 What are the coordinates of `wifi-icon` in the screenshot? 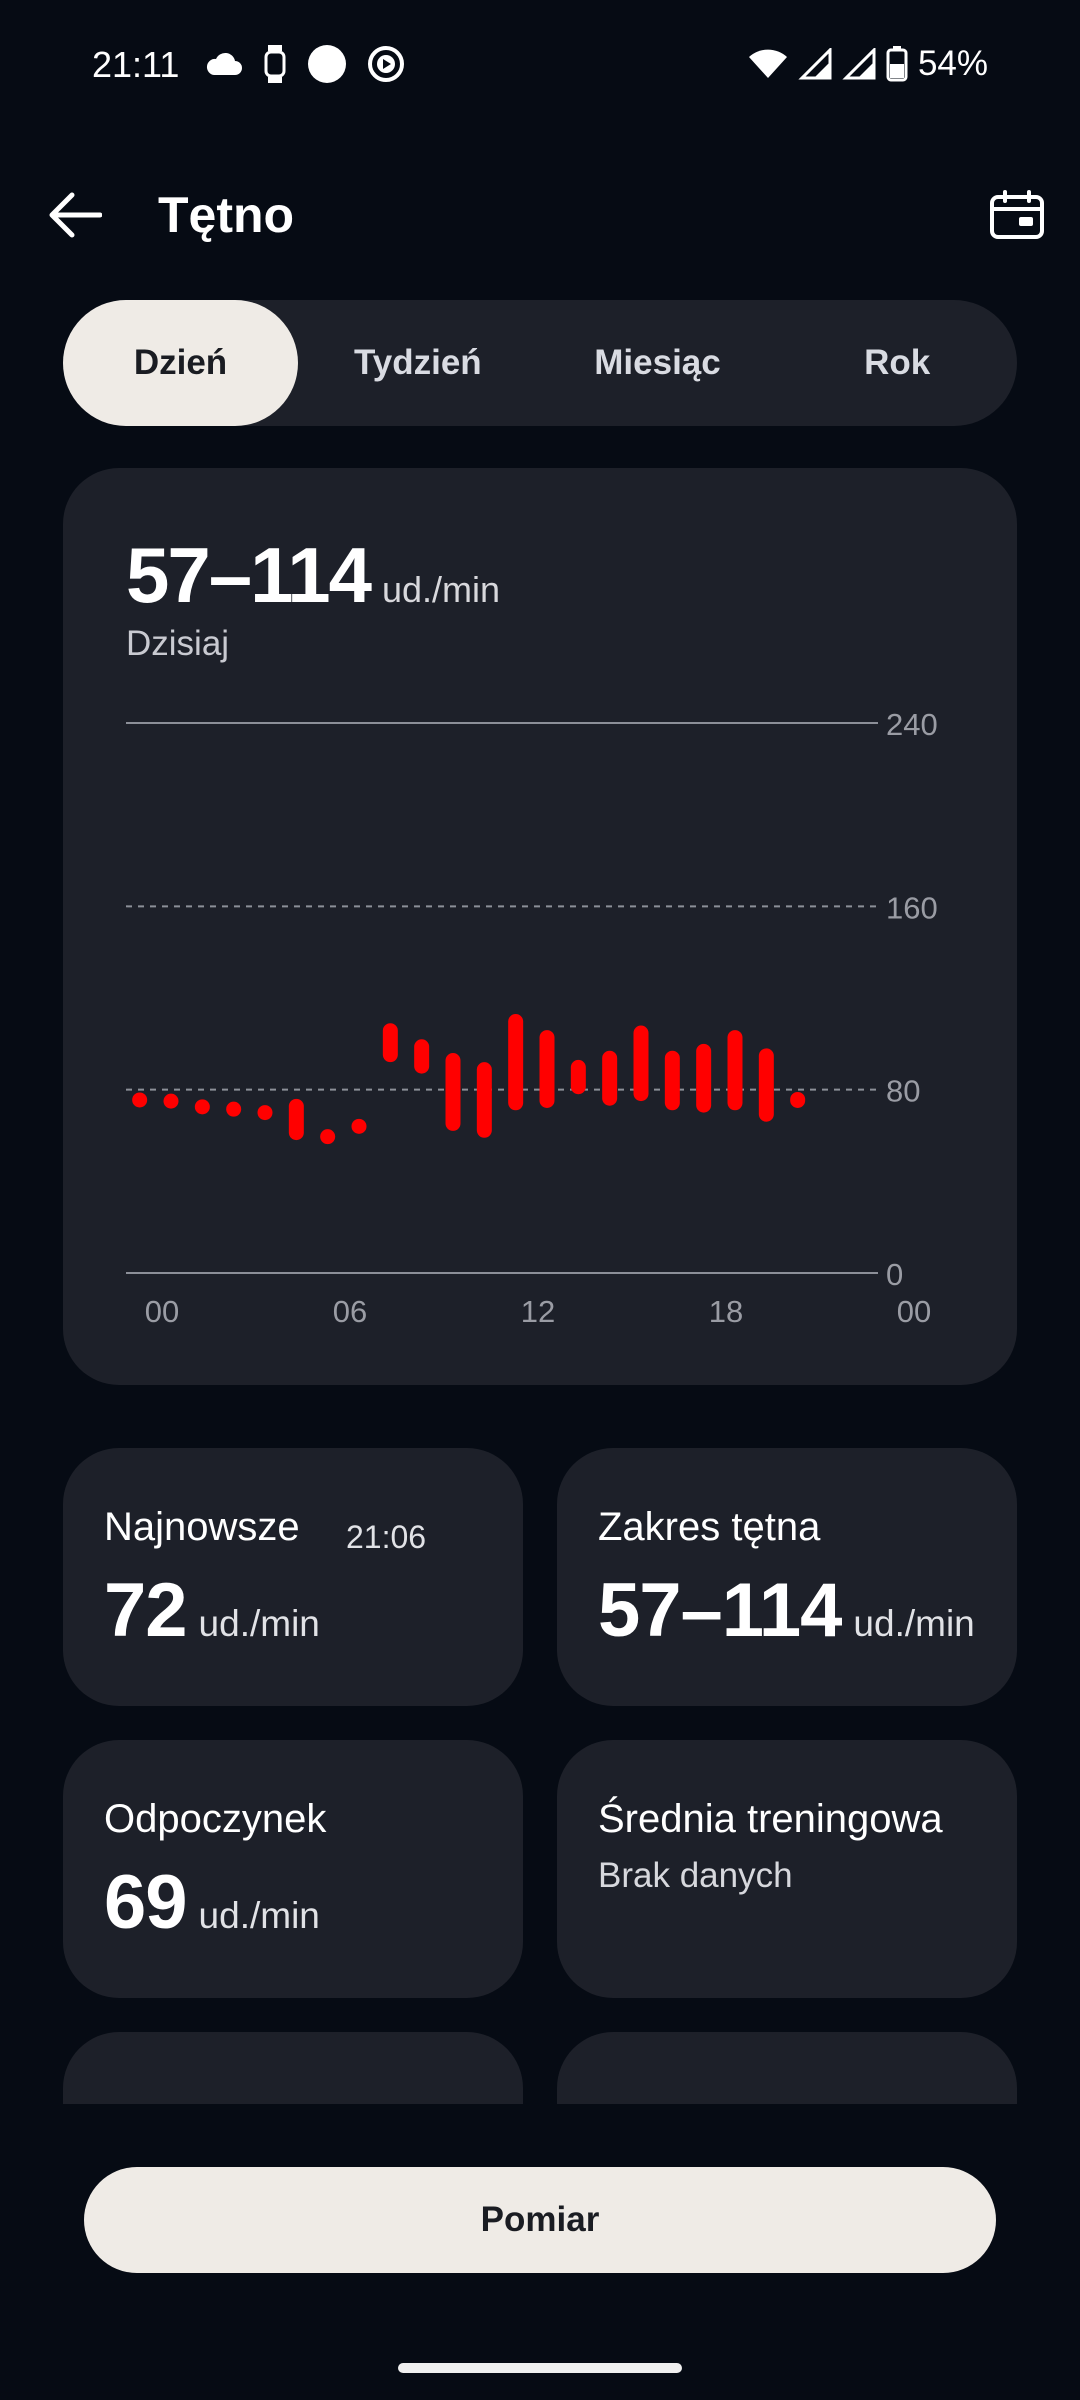 It's located at (767, 63).